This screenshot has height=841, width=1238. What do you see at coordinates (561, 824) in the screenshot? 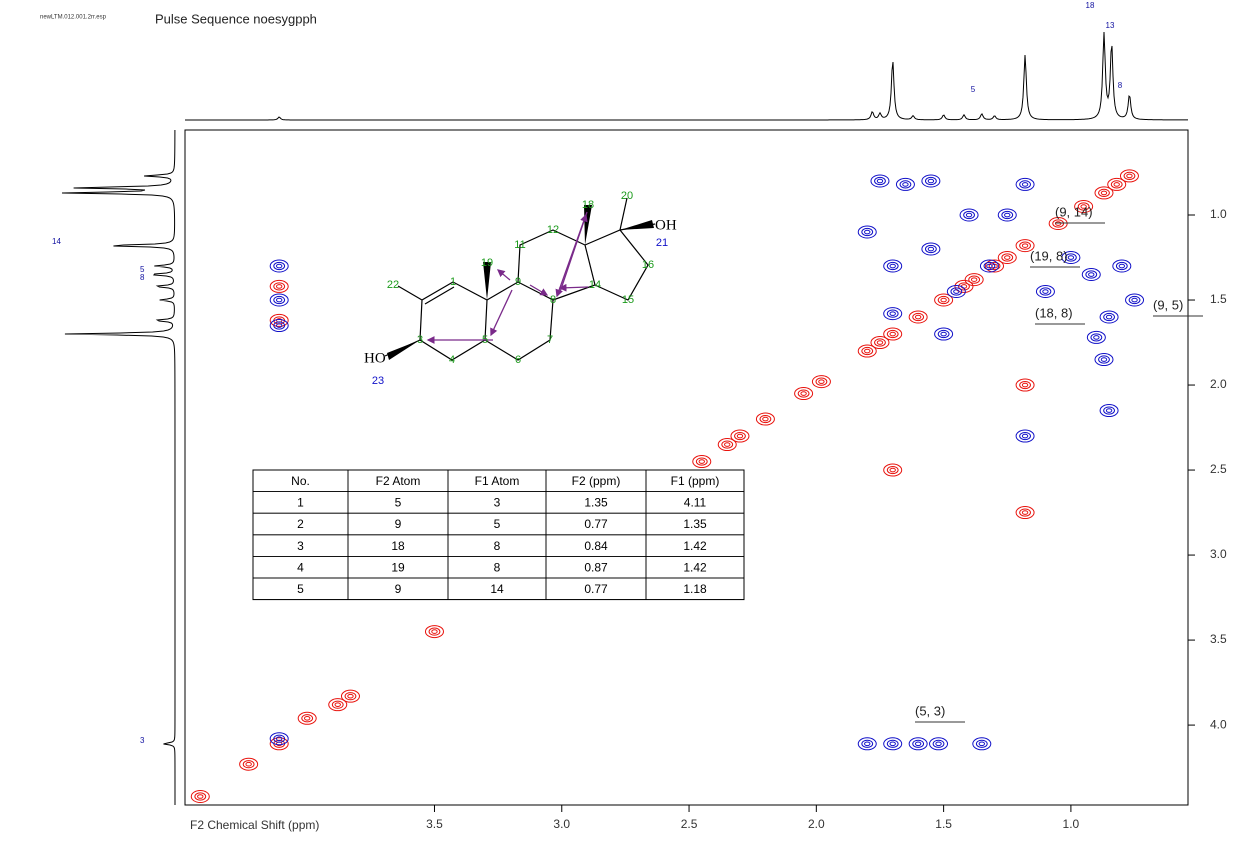
I see `x-tick-label: 3.0` at bounding box center [561, 824].